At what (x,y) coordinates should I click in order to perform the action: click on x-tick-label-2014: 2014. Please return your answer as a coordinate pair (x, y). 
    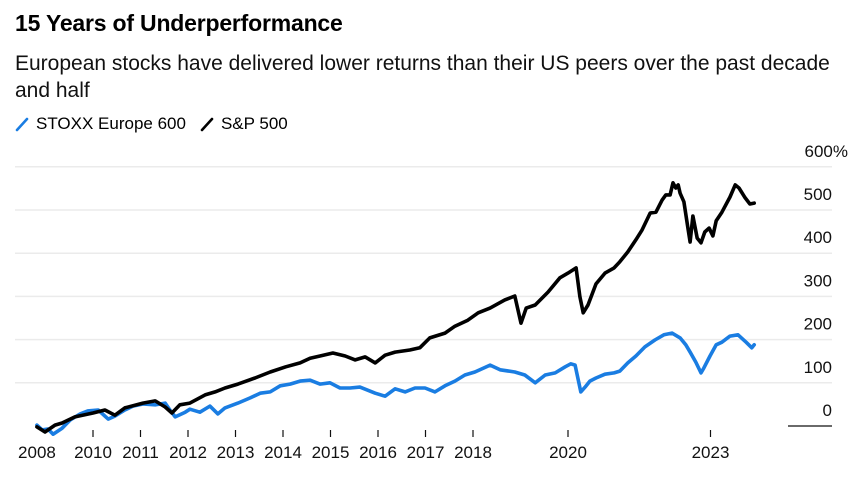
    Looking at the image, I should click on (283, 452).